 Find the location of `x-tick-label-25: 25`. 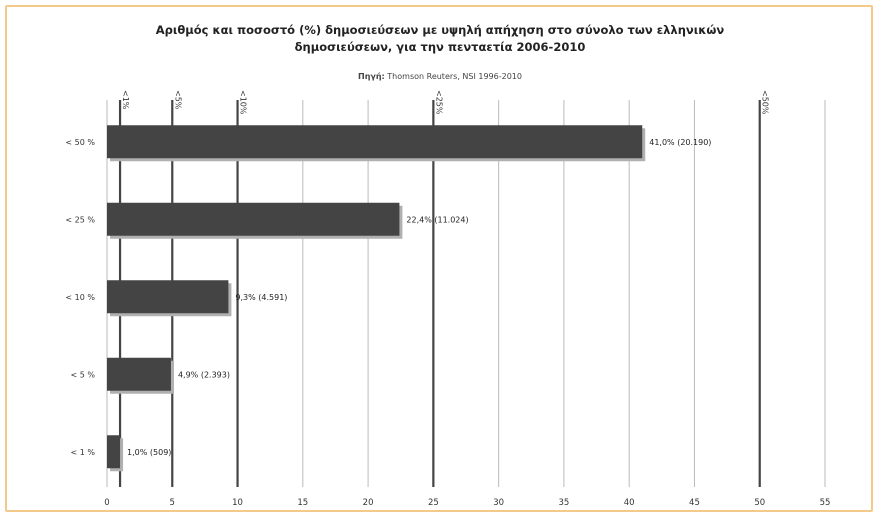

x-tick-label-25: 25 is located at coordinates (433, 503).